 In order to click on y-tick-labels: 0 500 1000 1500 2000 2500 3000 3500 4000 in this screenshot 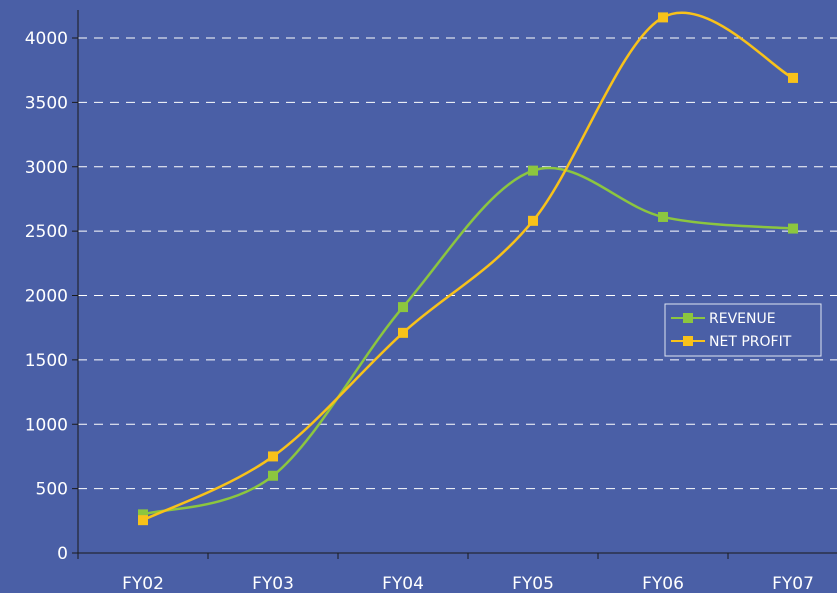, I will do `click(46, 296)`.